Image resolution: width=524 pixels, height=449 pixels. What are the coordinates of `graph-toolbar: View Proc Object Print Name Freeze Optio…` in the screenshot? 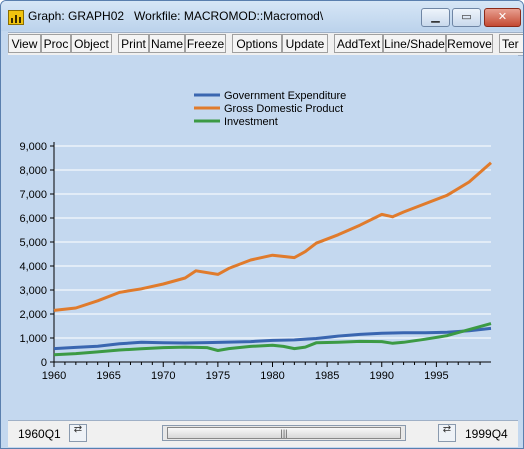 It's located at (265, 44).